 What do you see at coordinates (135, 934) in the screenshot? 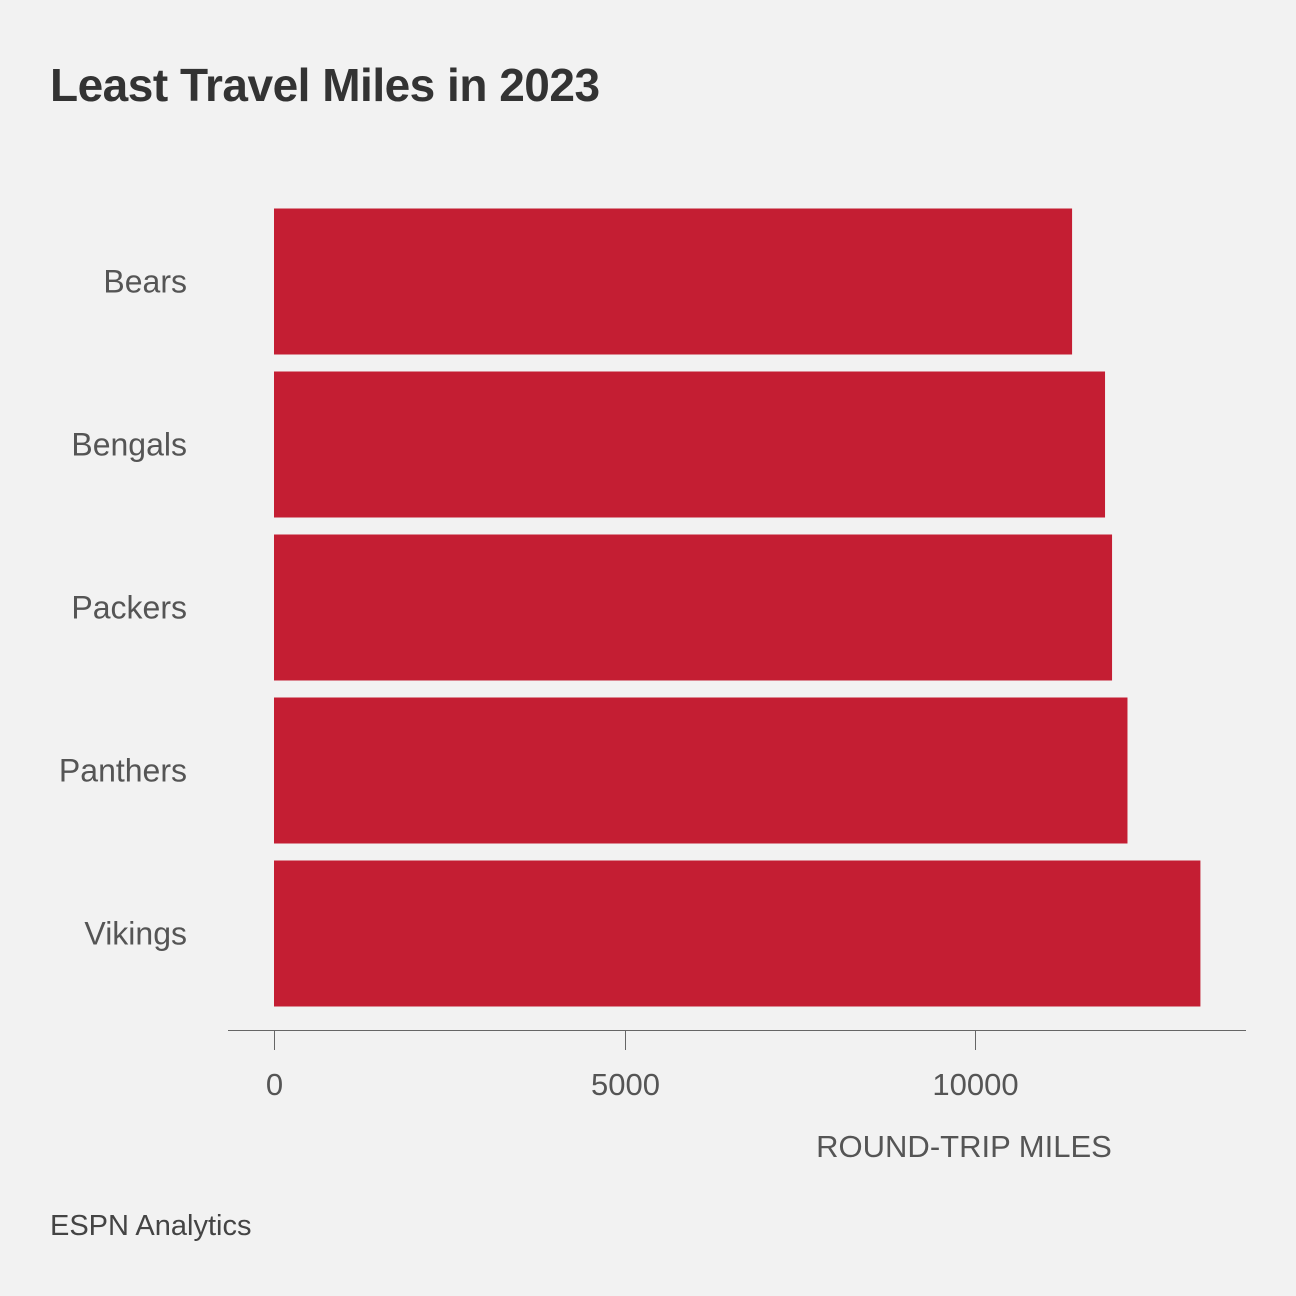
I see `category-label-vikings: Vikings` at bounding box center [135, 934].